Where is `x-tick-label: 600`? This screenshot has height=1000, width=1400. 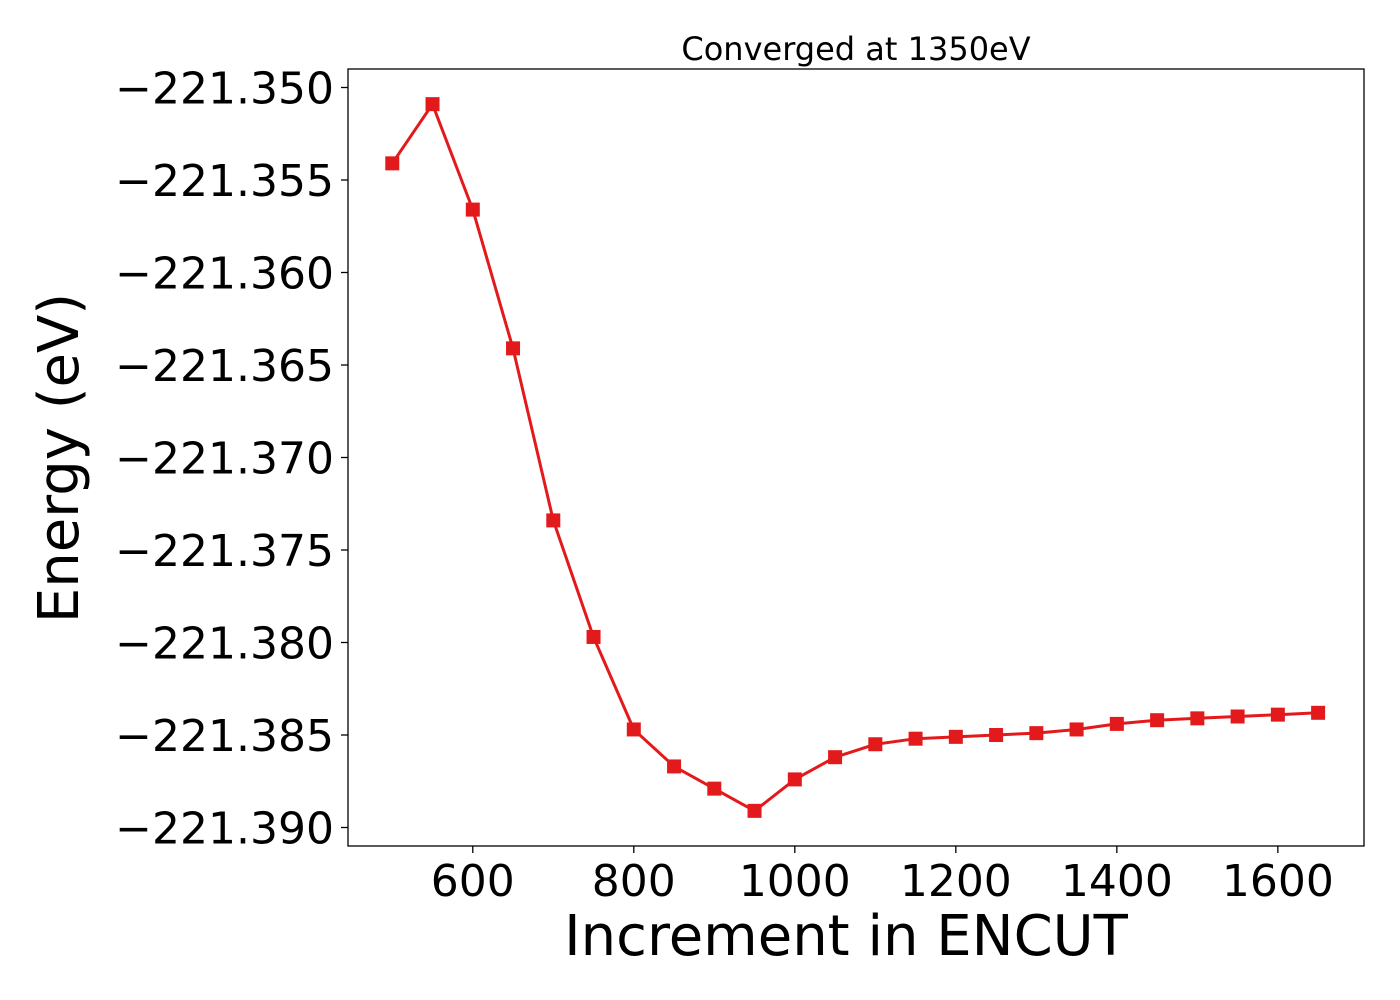 x-tick-label: 600 is located at coordinates (473, 881).